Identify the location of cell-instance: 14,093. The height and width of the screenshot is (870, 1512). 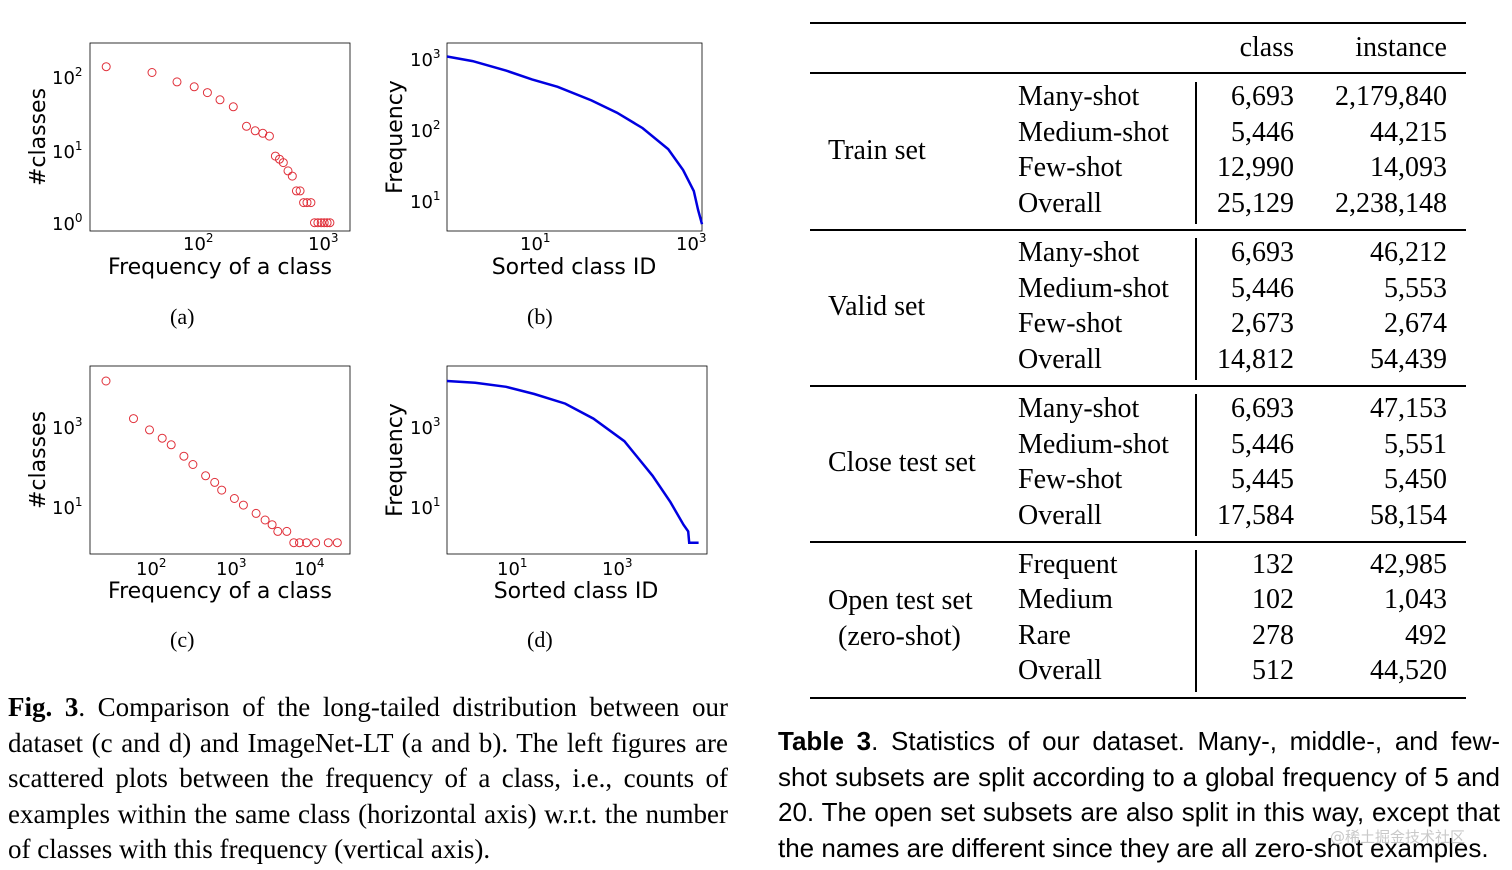
(1408, 167).